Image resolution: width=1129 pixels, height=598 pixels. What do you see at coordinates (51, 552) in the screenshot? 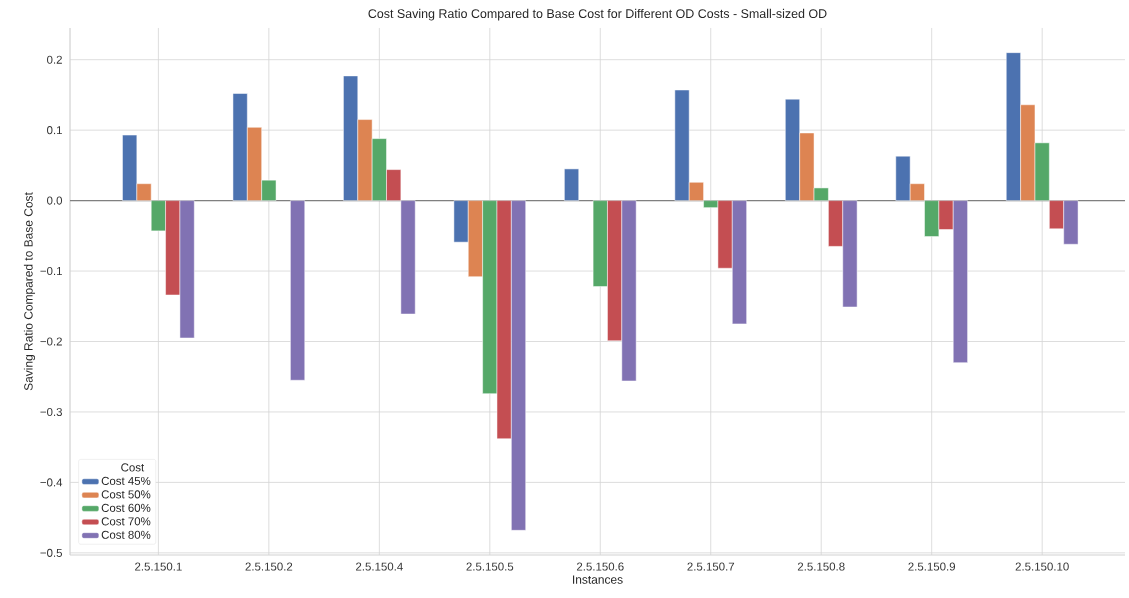
I see `y-tick-label: −0.5` at bounding box center [51, 552].